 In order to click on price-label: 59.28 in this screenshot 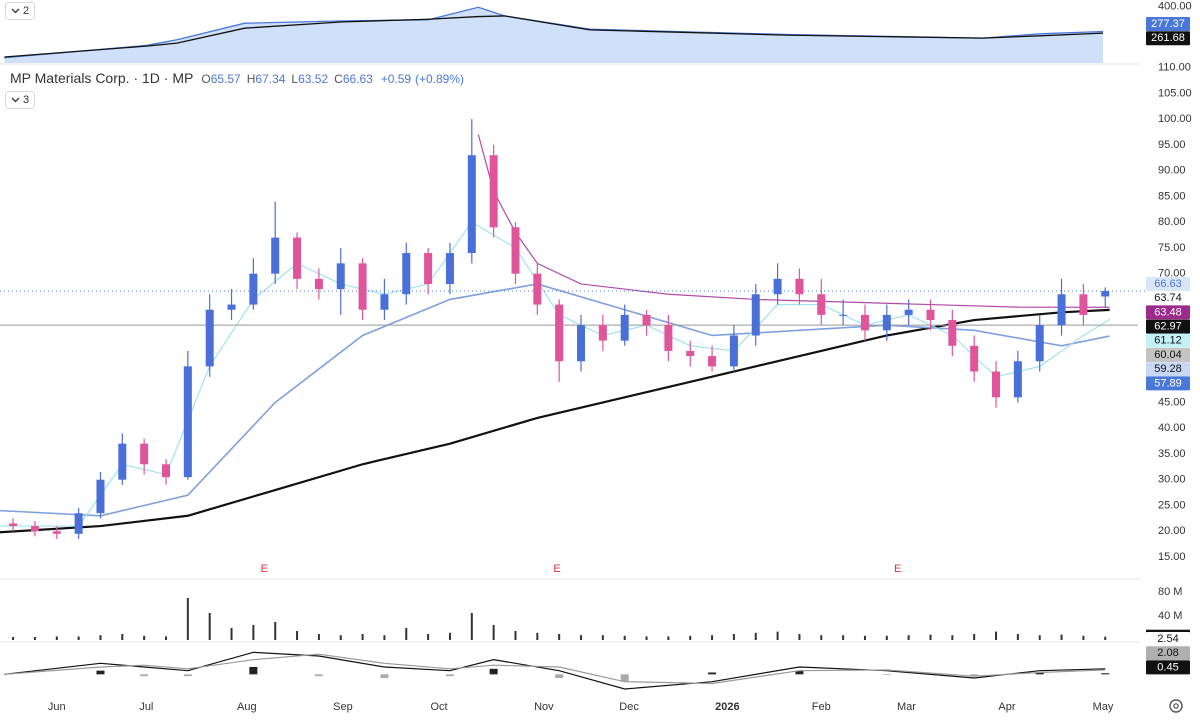, I will do `click(1168, 369)`.